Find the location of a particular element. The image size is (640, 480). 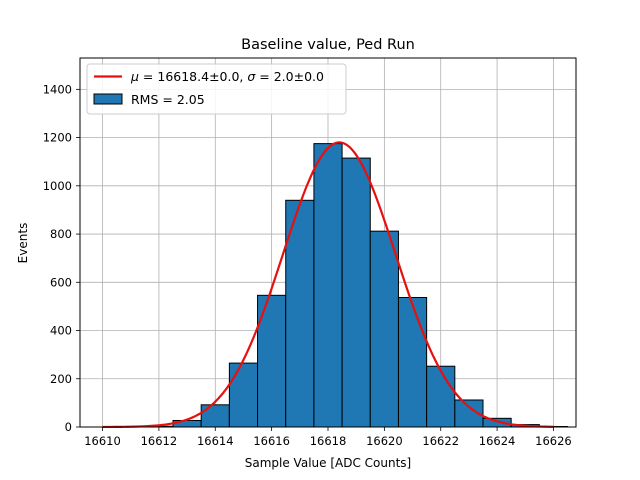

legend-hist-label: RMS = 2.05 is located at coordinates (168, 99).